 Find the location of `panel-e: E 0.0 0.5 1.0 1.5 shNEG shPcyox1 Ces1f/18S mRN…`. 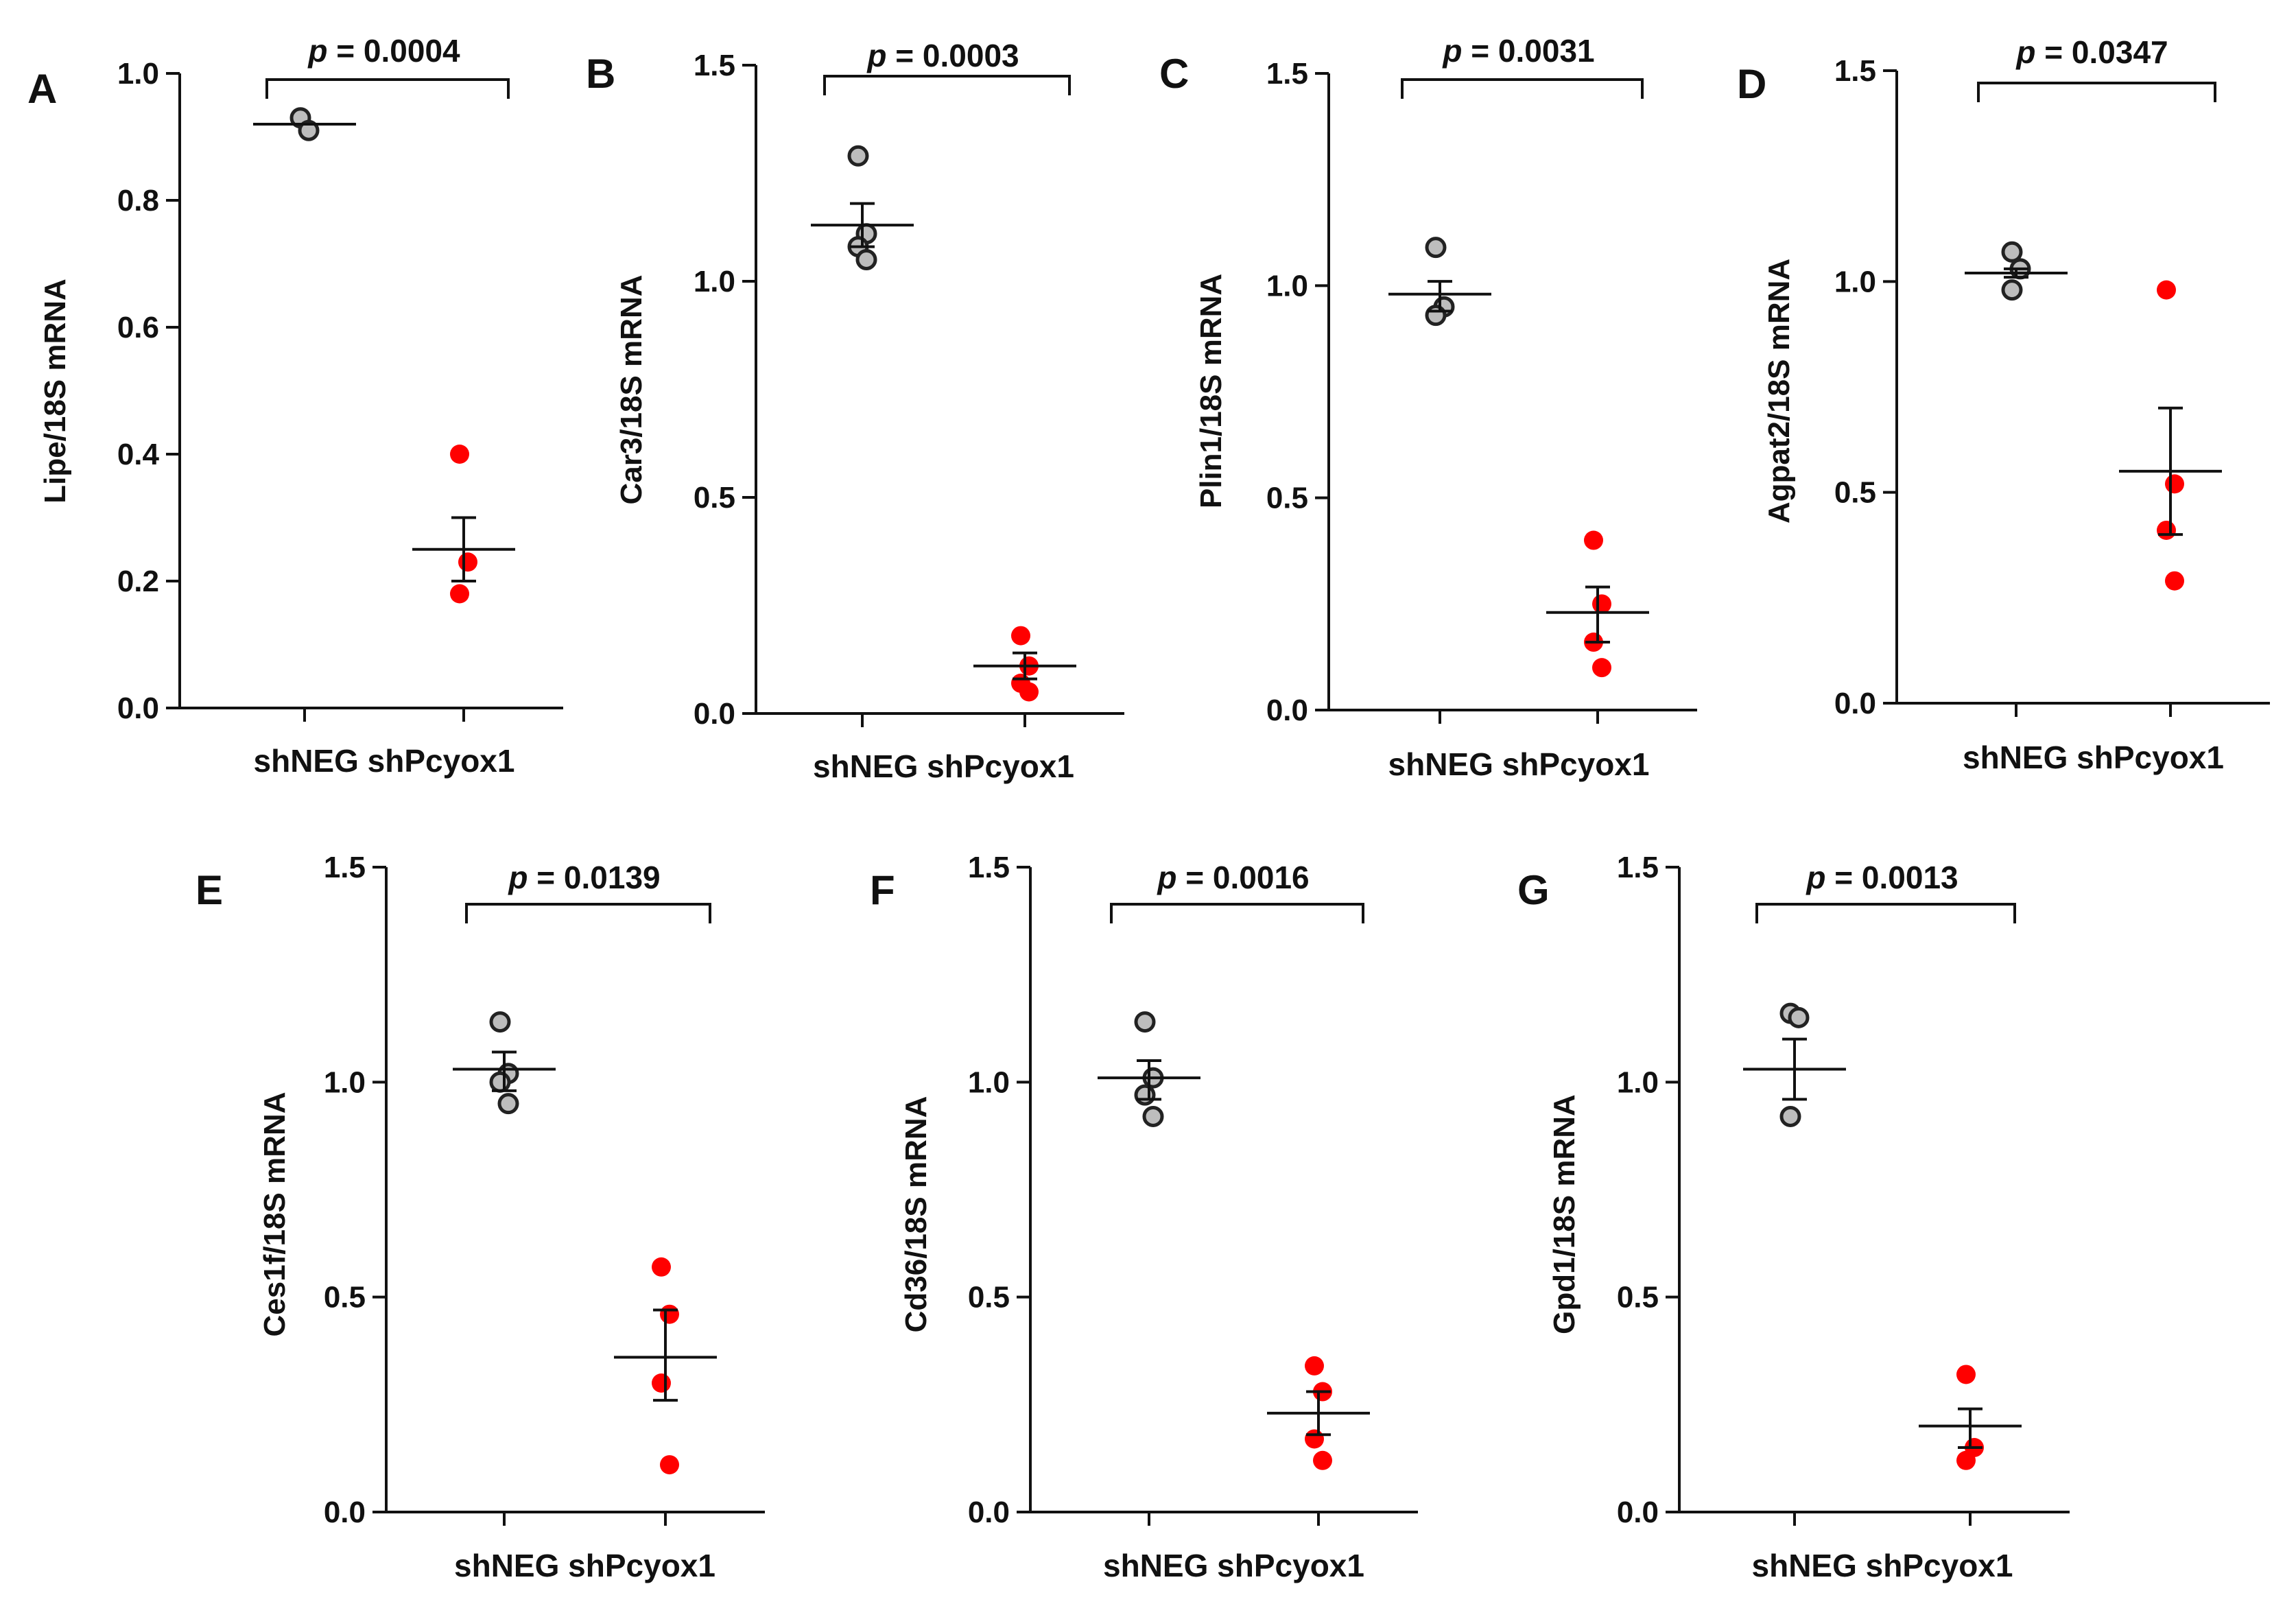

panel-e: E 0.0 0.5 1.0 1.5 shNEG shPcyox1 Ces1f/18S mRN… is located at coordinates (480, 1217).